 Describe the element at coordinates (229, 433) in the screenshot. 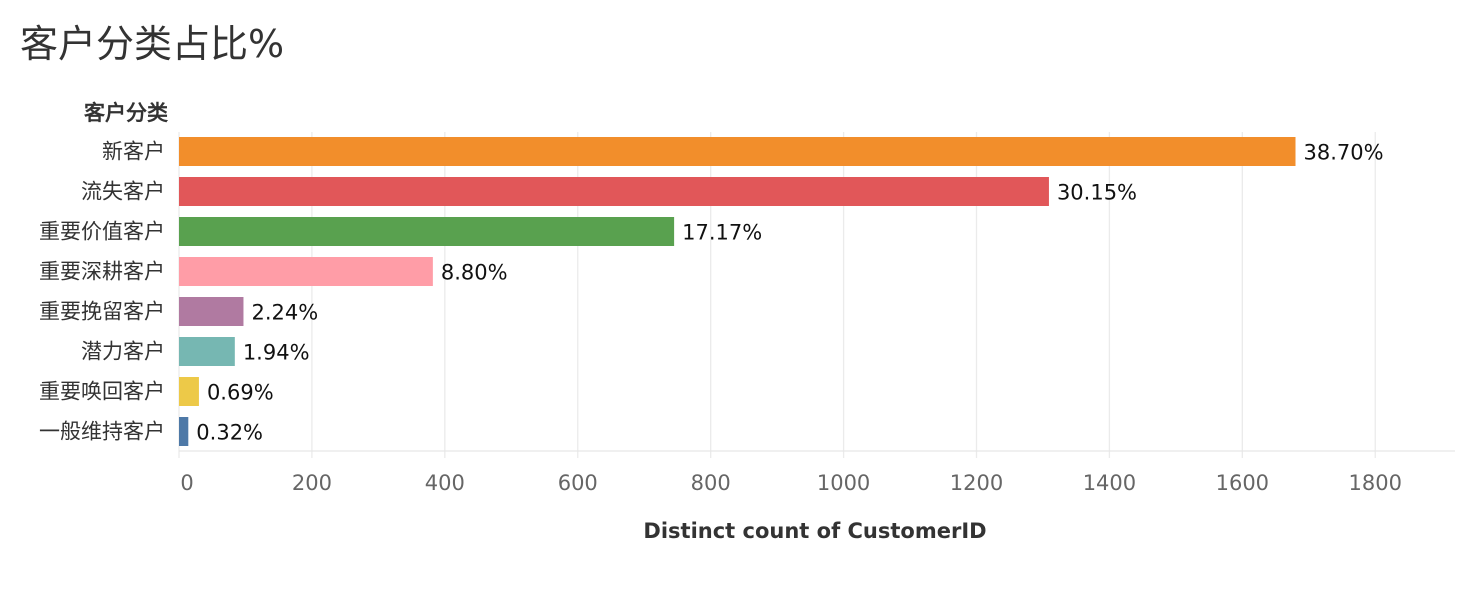

I see `value-label: 0.32%` at that location.